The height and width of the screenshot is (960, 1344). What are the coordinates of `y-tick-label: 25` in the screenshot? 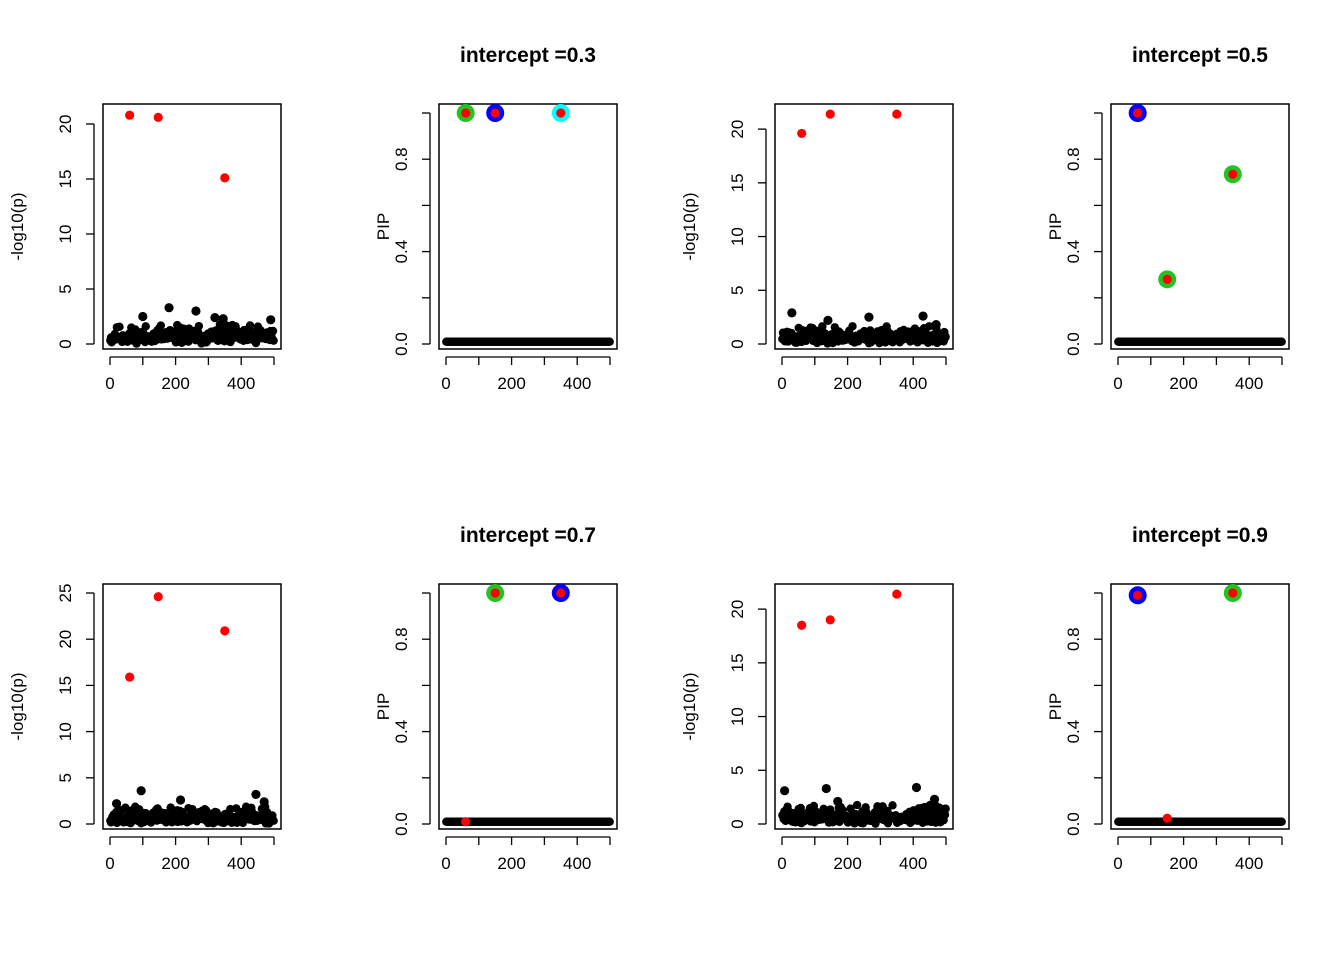 It's located at (65, 593).